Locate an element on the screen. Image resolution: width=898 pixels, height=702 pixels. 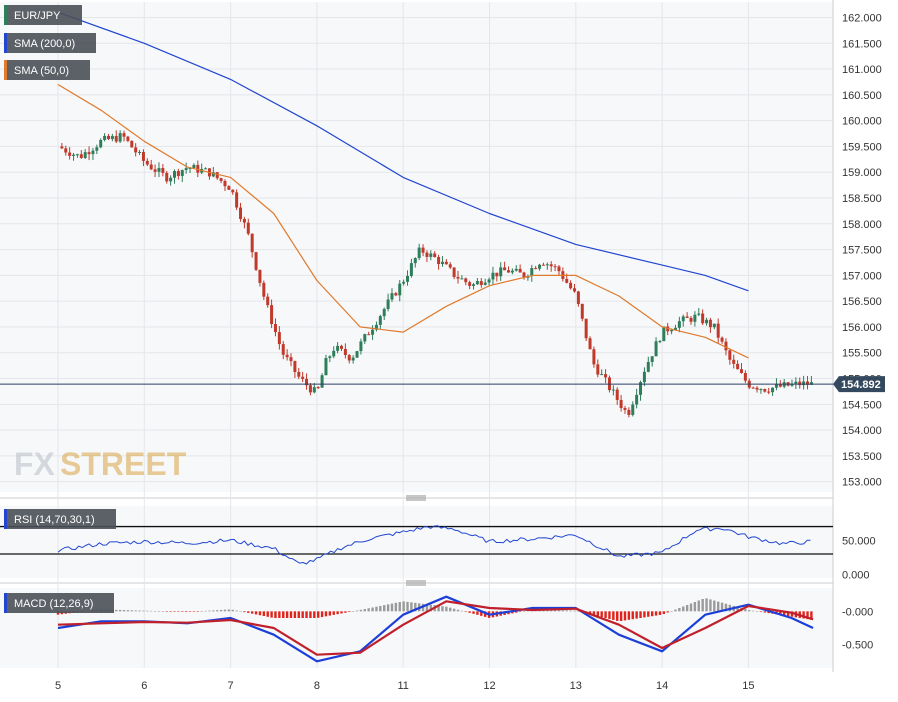
y-tick-label: 157.500 is located at coordinates (862, 251).